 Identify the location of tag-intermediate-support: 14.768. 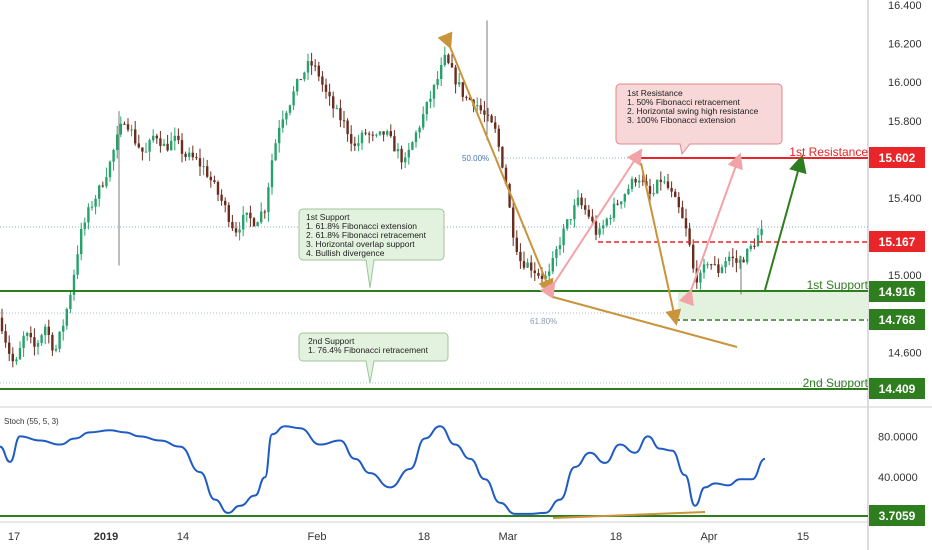
(897, 319).